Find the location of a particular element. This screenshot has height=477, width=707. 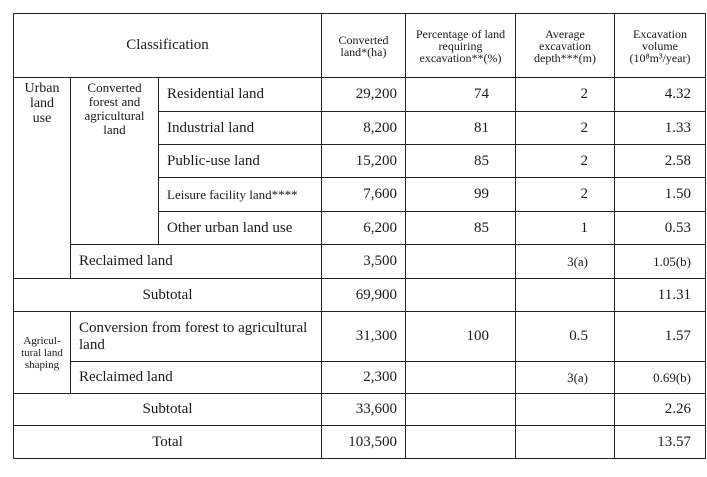

row-label: Public-use land is located at coordinates (240, 161).